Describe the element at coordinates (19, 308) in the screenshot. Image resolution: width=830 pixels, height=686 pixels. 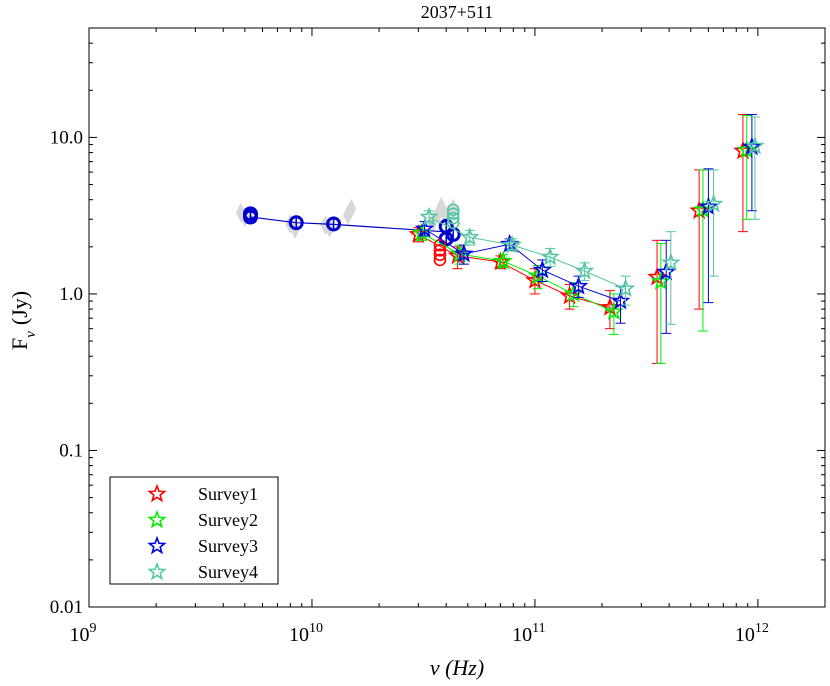
I see `y-axis-label-unit: (Jy)` at that location.